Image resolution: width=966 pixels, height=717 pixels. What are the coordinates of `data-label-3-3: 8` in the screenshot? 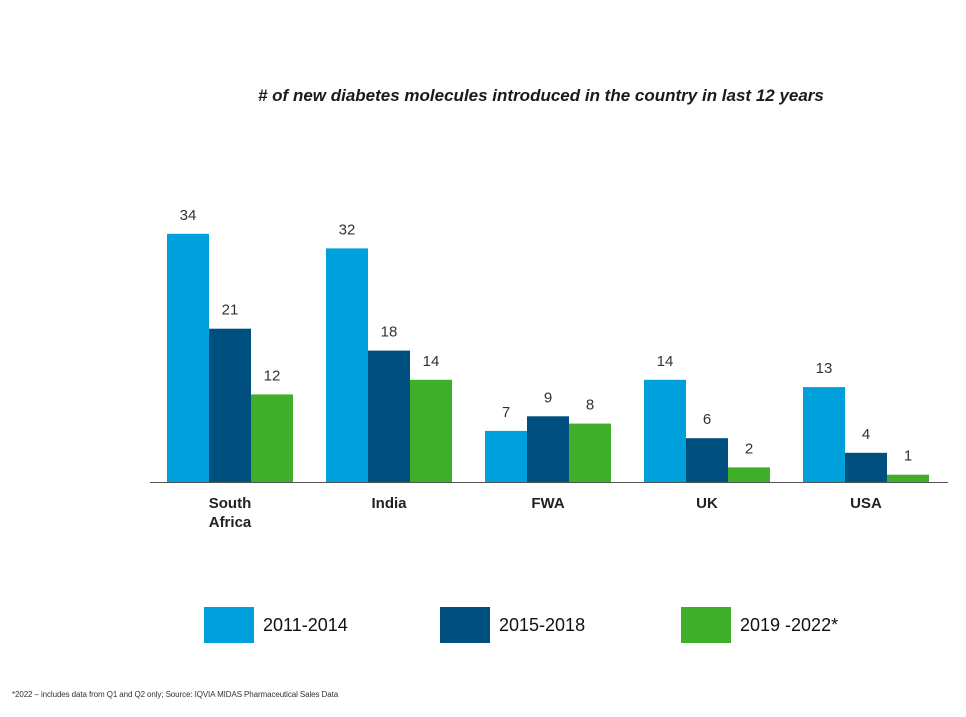 It's located at (590, 405).